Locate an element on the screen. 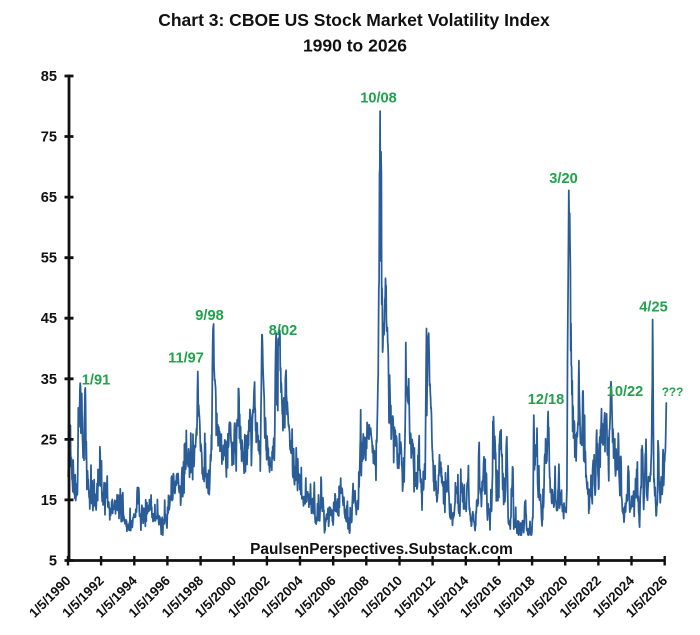 This screenshot has width=700, height=635. svg-text: 8/02 is located at coordinates (283, 331).